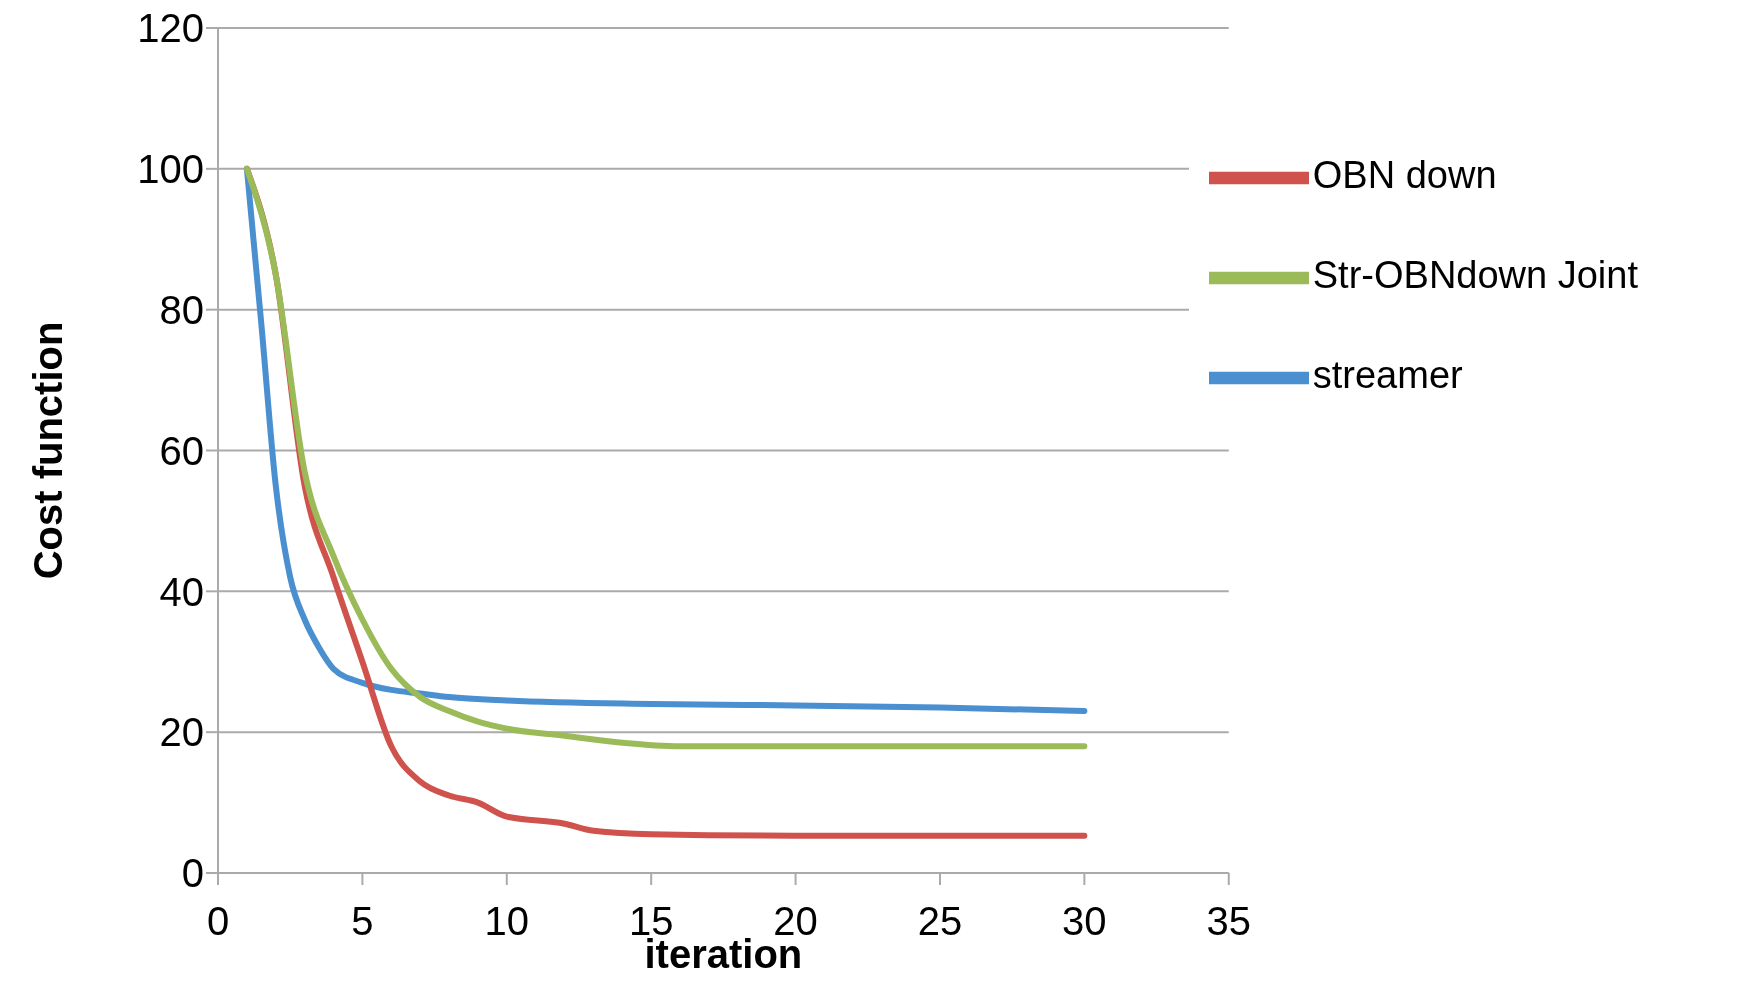 This screenshot has width=1760, height=995. What do you see at coordinates (170, 169) in the screenshot?
I see `y-tick-label: 100` at bounding box center [170, 169].